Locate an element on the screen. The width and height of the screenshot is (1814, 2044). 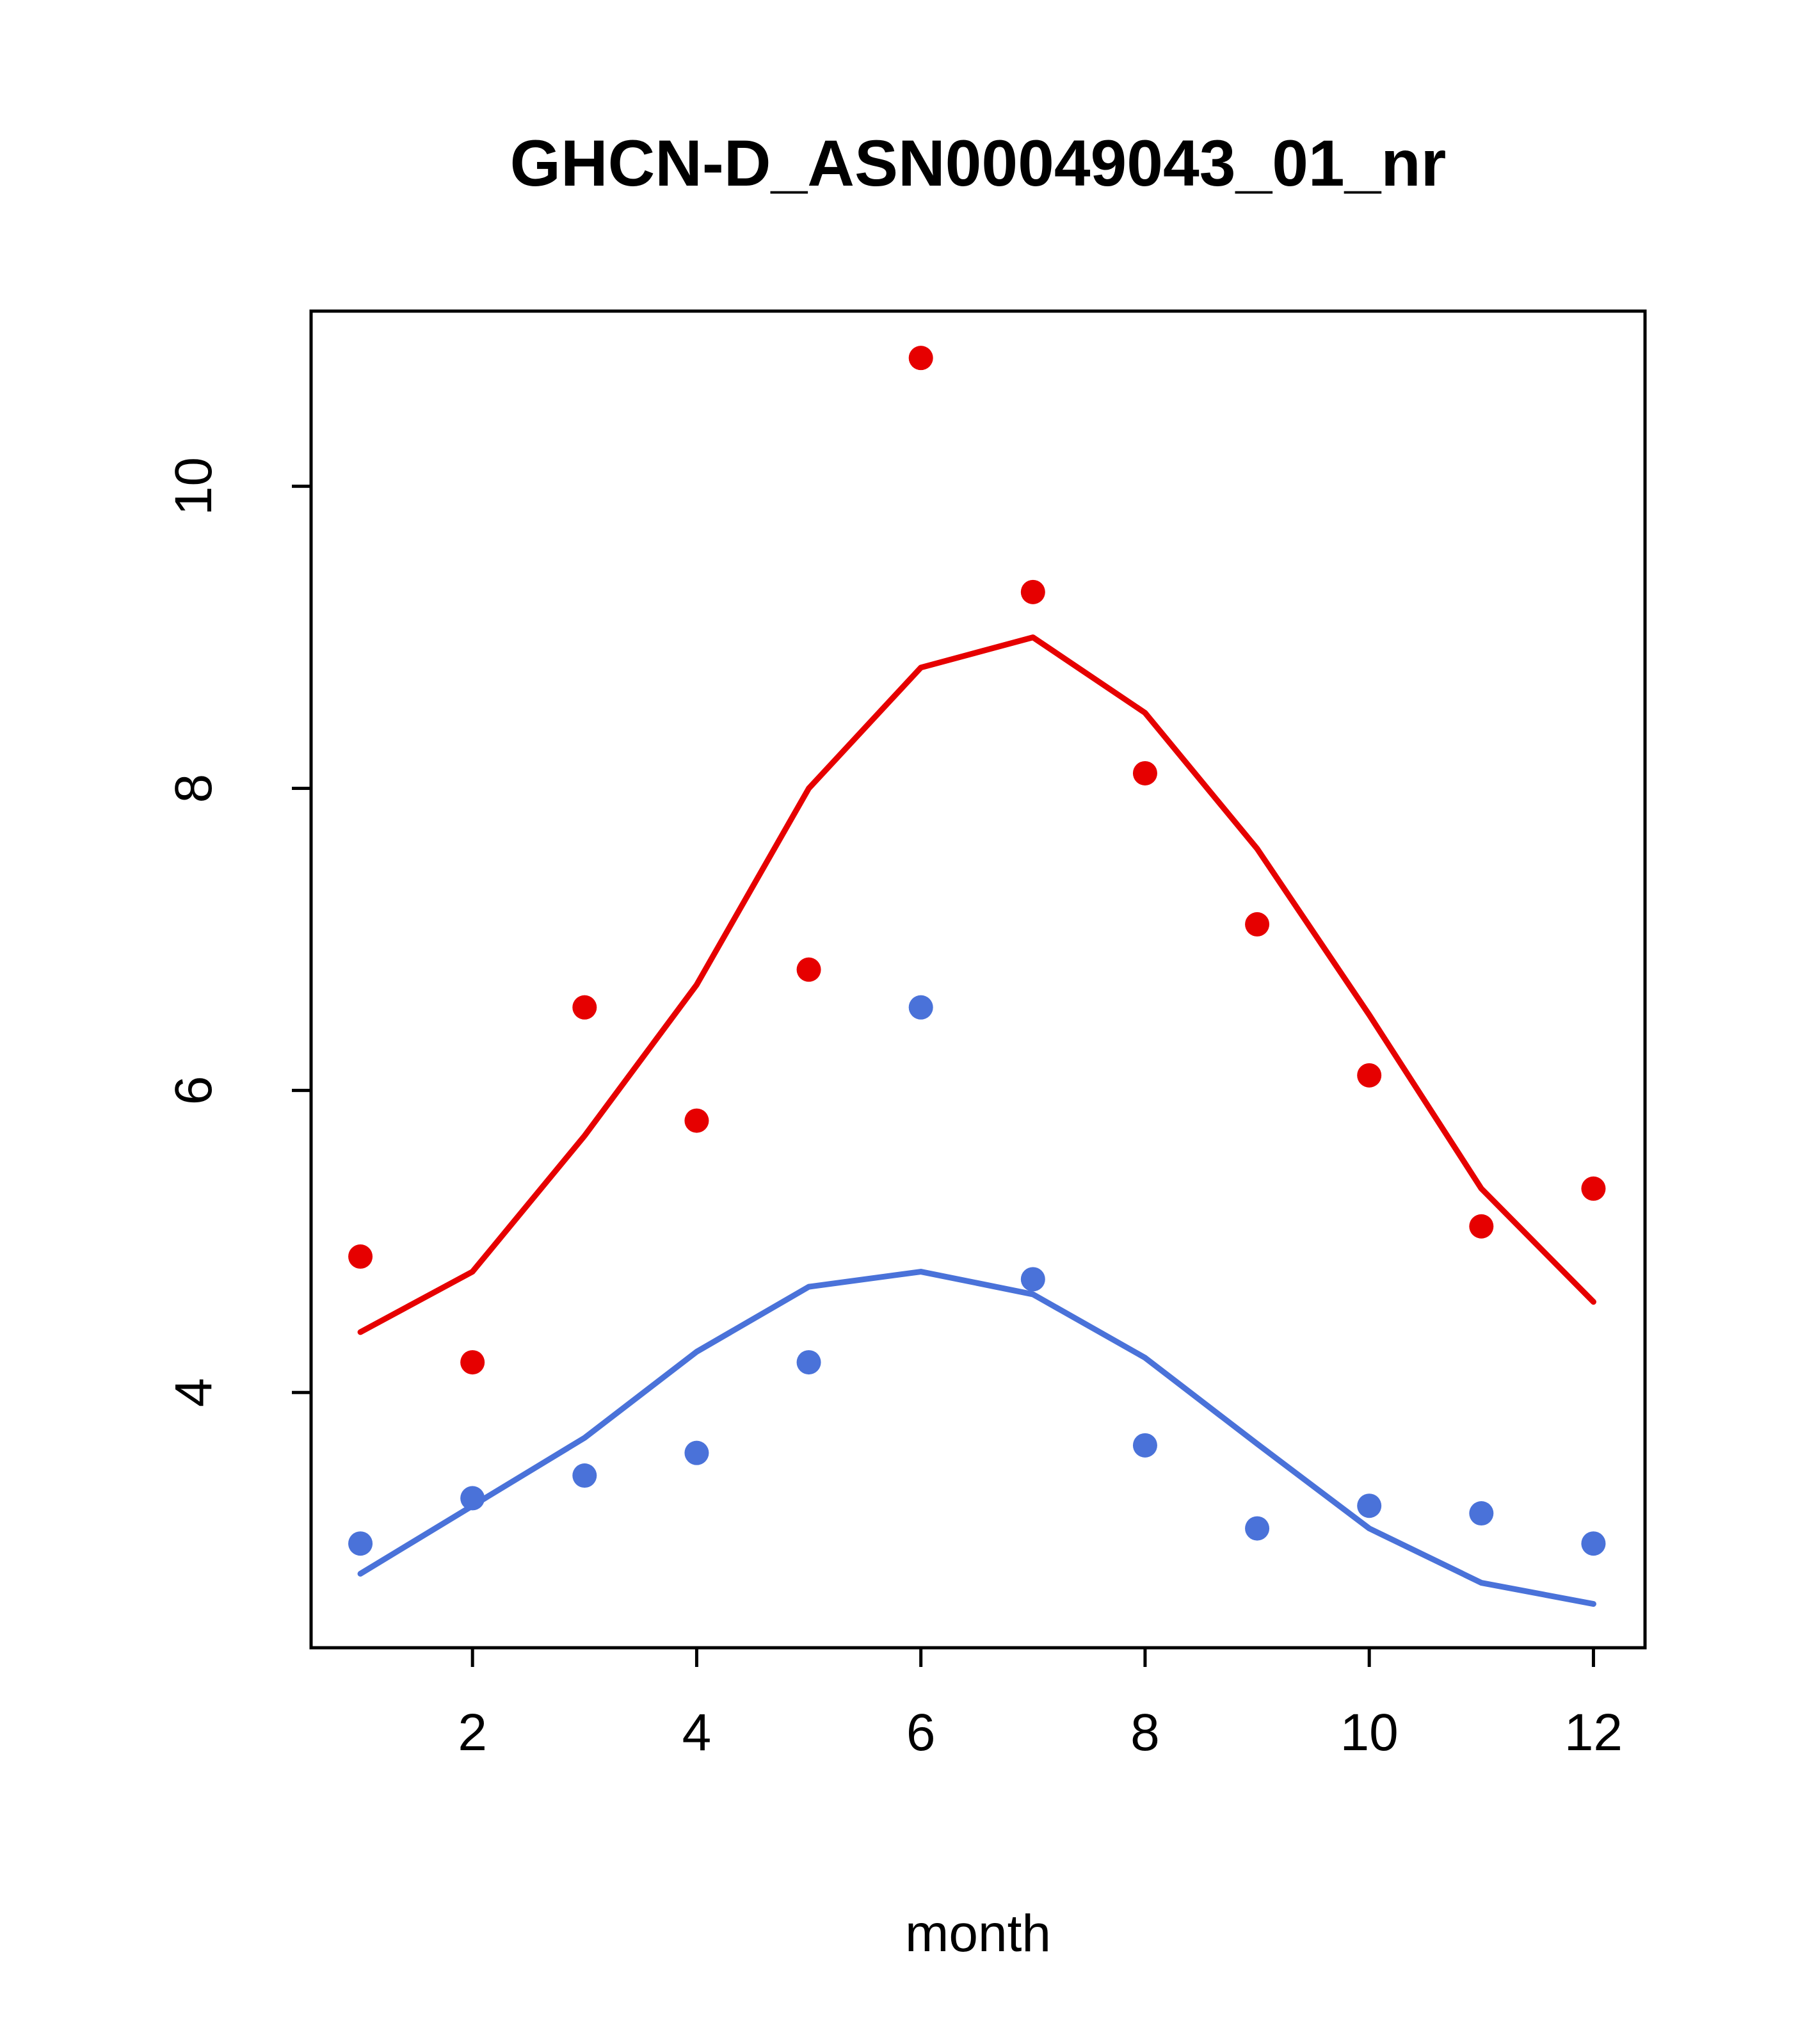
blue-line is located at coordinates (976, 1438).